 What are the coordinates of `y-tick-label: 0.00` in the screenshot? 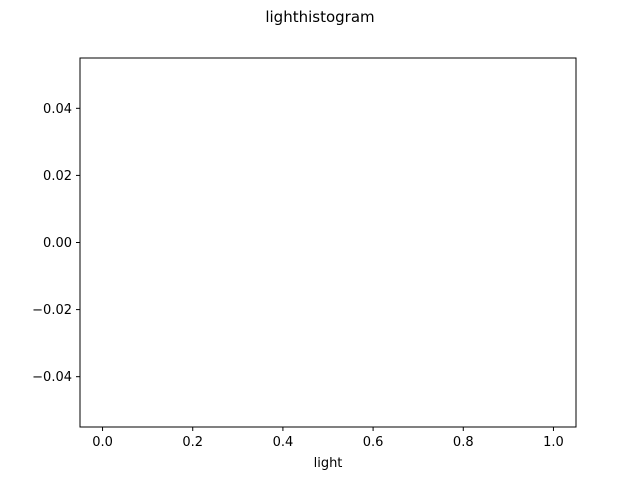 It's located at (57, 243).